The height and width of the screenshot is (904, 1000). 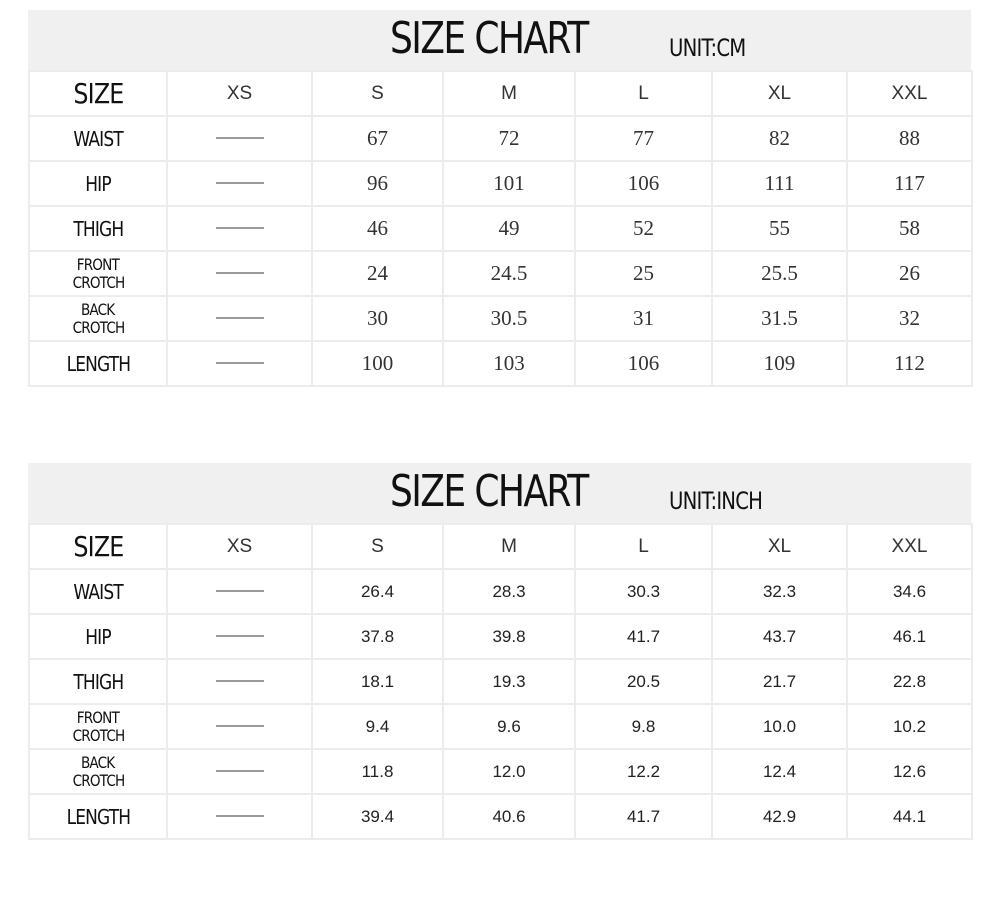 I want to click on table-cell: 12.4, so click(x=779, y=771).